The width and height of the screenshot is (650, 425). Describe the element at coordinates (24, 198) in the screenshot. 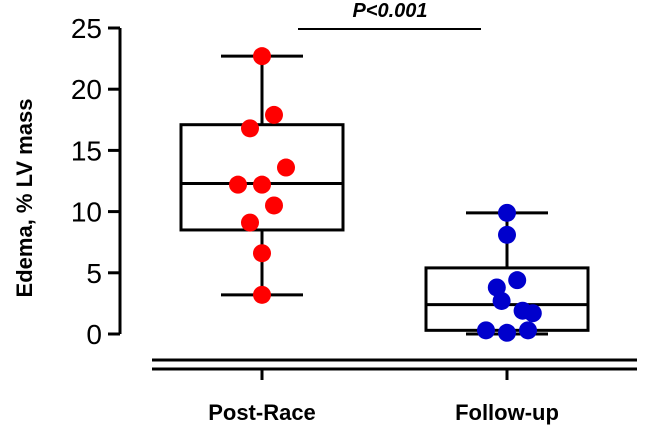

I see `y-axis-label: Edema, % LV mass` at that location.